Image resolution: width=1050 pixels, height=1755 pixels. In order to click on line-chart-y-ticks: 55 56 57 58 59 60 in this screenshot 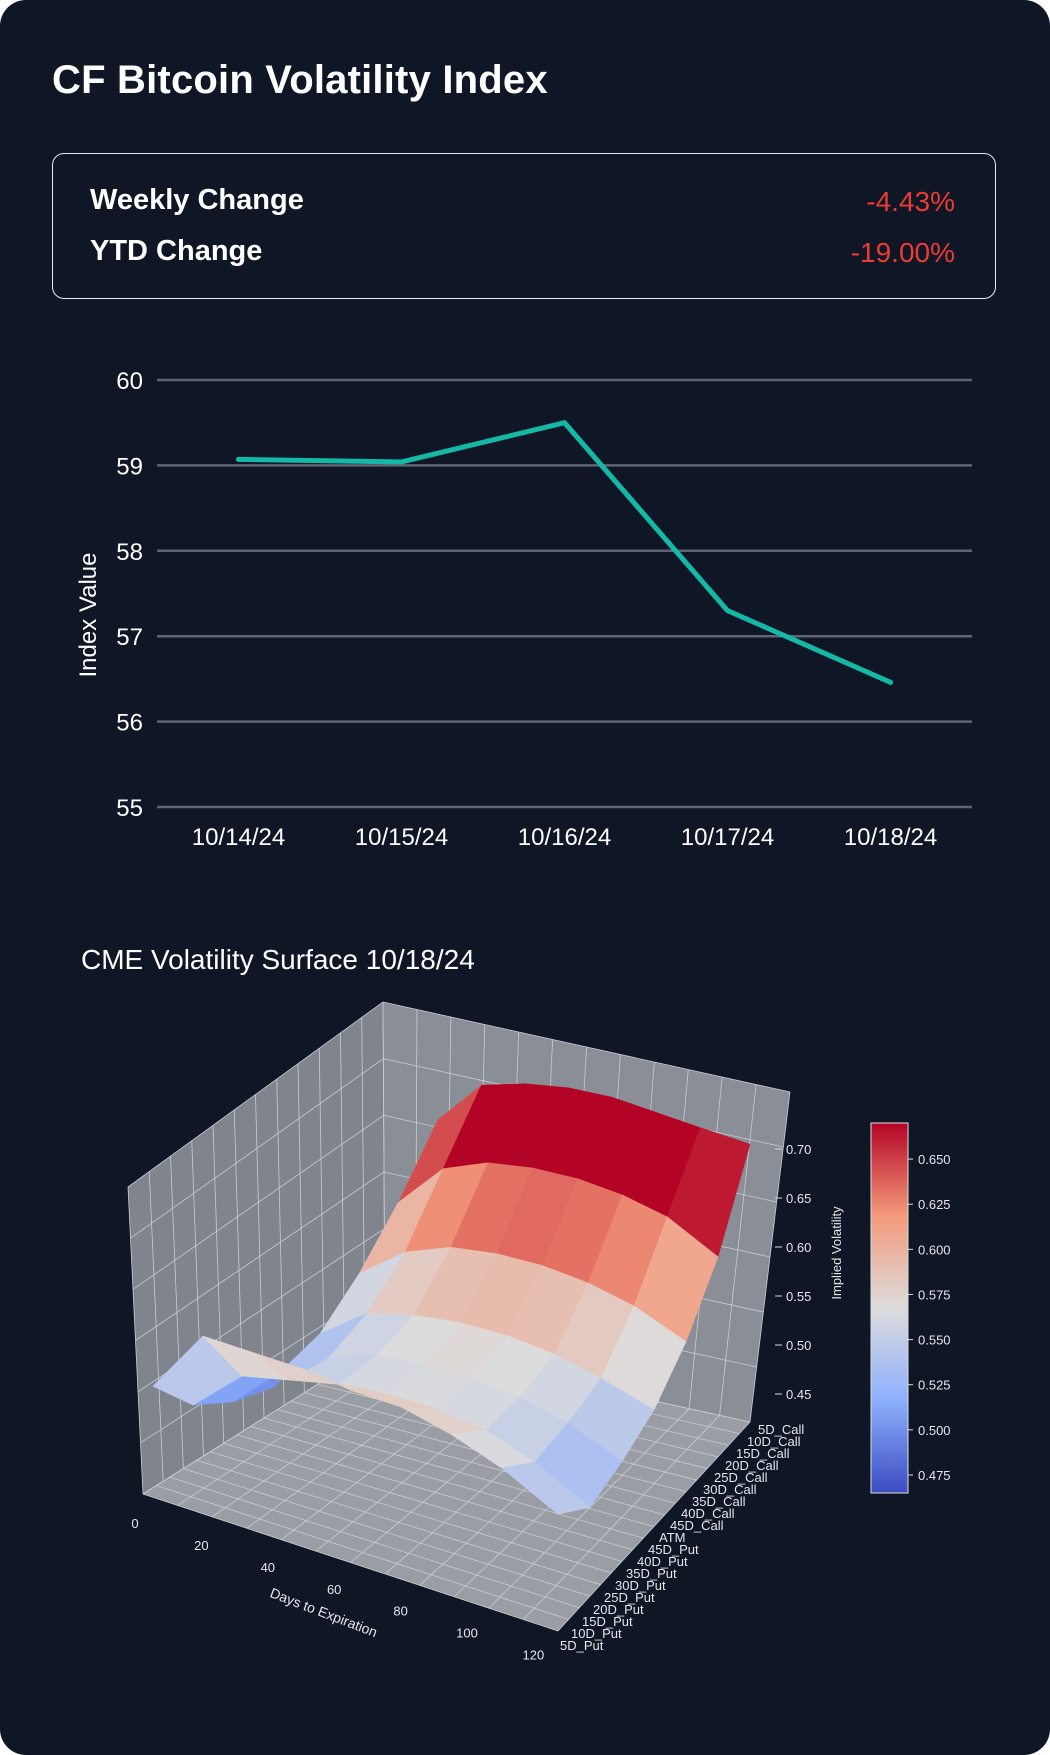, I will do `click(129, 595)`.